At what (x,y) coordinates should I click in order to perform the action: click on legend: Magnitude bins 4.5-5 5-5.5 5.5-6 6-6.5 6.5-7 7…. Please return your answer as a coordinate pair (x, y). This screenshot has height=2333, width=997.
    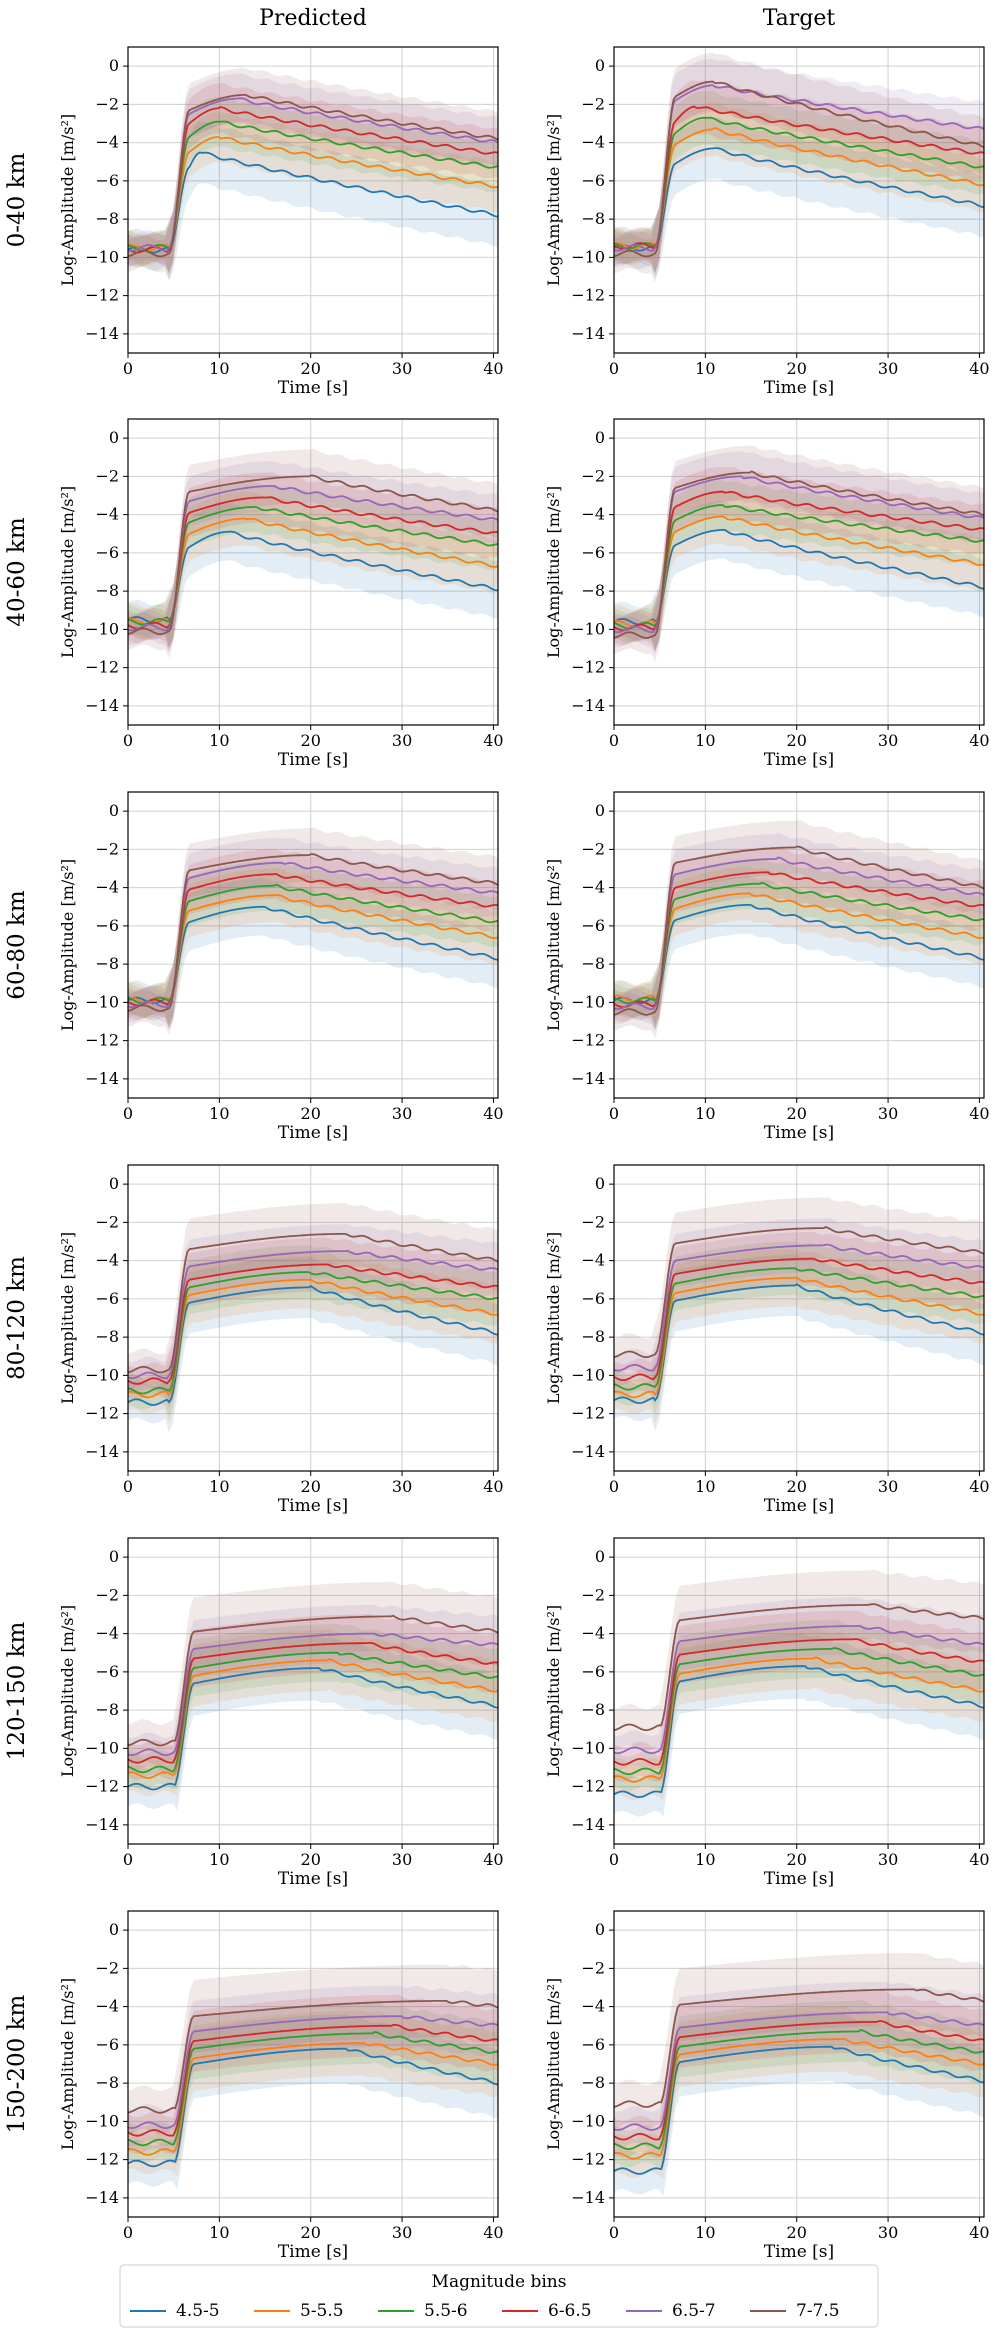
    Looking at the image, I should click on (499, 2296).